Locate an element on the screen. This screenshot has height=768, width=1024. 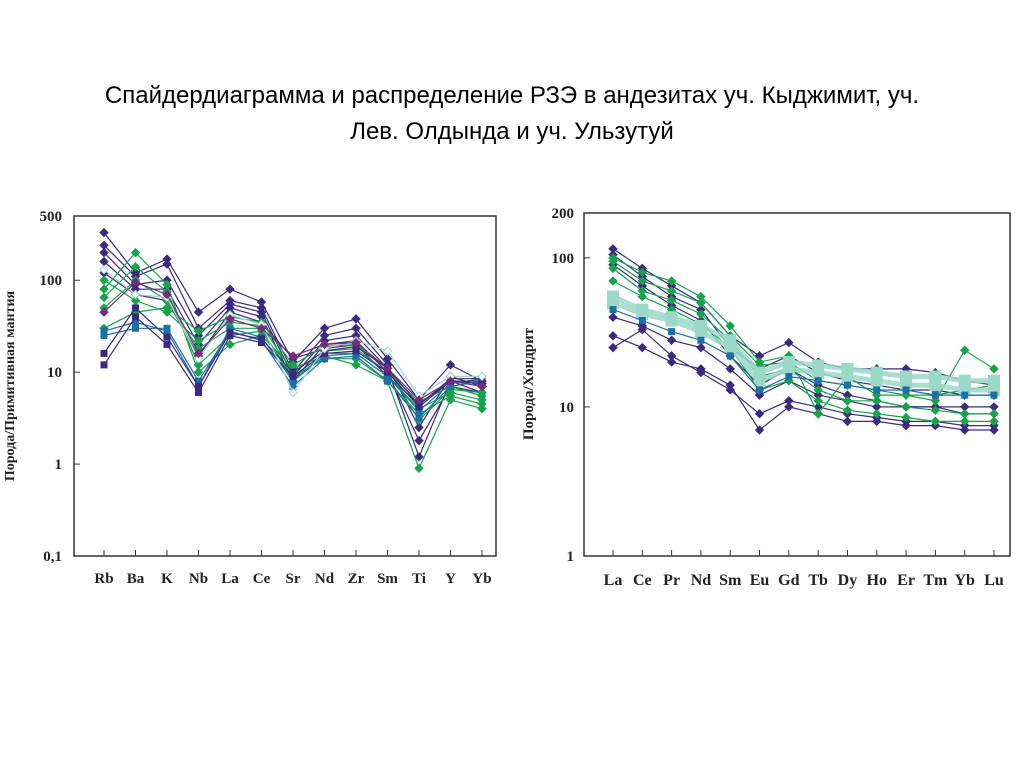
series-group is located at coordinates (293, 350).